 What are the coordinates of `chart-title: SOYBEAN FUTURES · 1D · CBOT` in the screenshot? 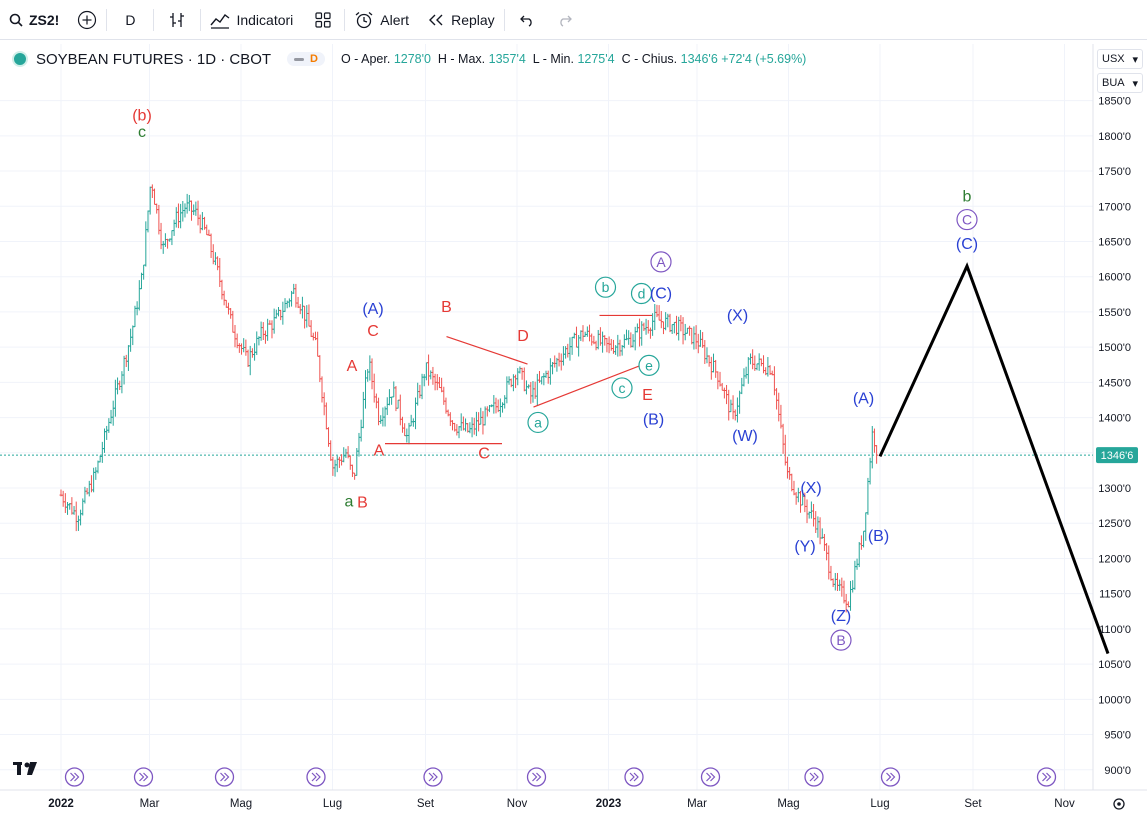 It's located at (154, 59).